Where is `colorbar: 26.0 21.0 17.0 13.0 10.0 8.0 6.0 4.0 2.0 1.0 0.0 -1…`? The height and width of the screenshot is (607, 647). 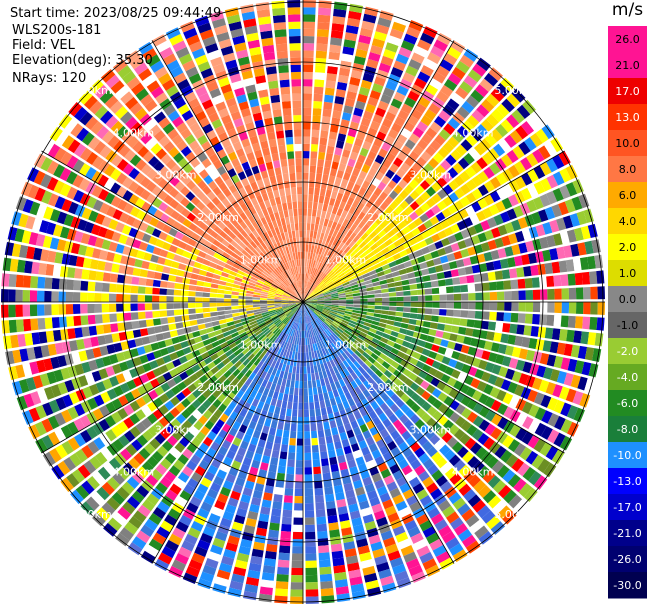
colorbar: 26.0 21.0 17.0 13.0 10.0 8.0 6.0 4.0 2.0 1.0 0.0 -1… is located at coordinates (627, 312).